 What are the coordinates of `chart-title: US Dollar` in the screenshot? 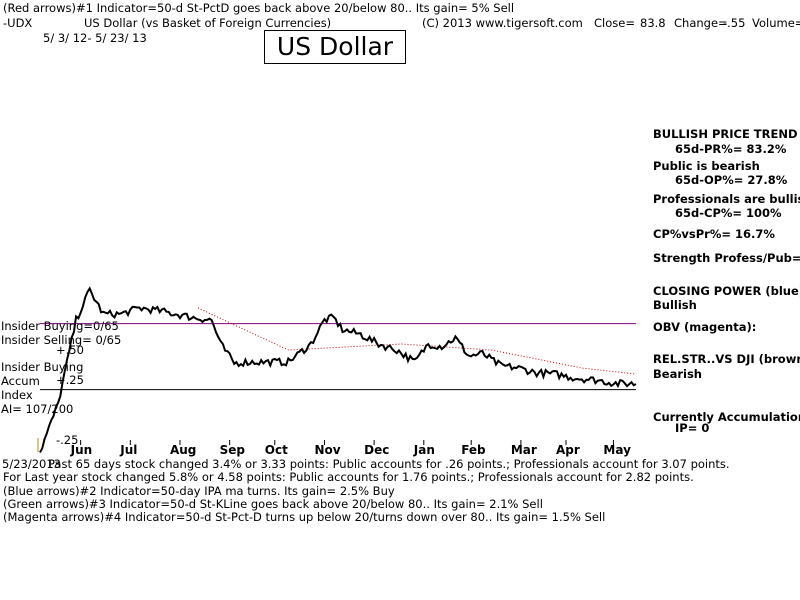 It's located at (335, 47).